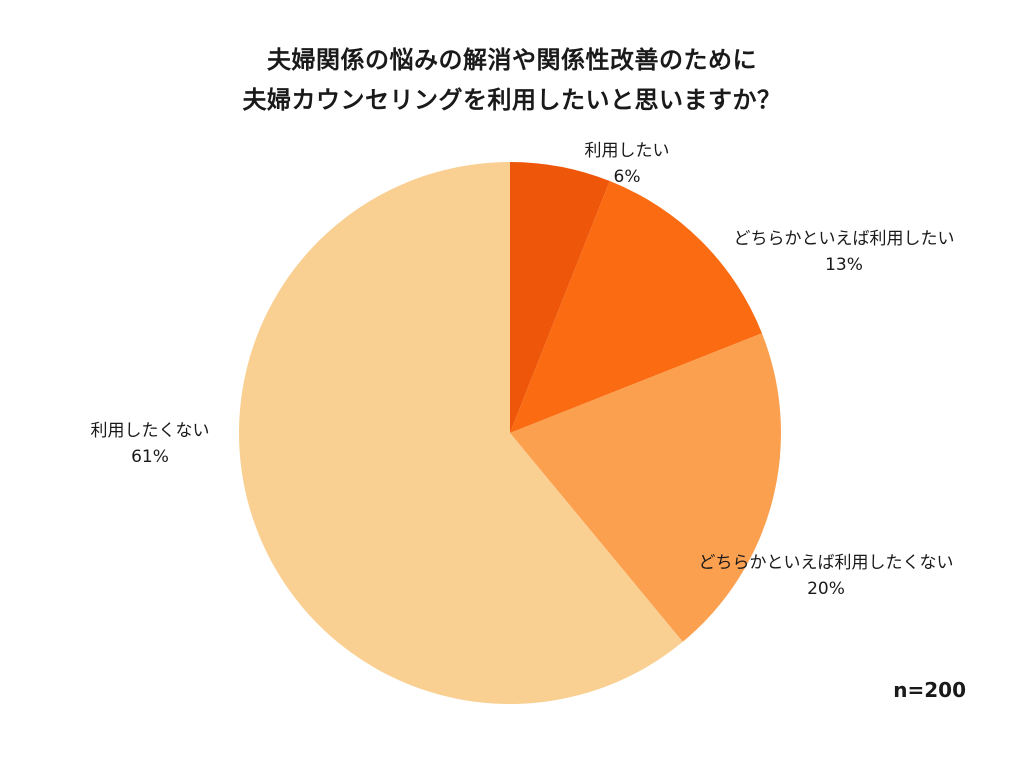  What do you see at coordinates (826, 576) in the screenshot?
I see `slice-label-somewhat-not-use: どちらかといえば利用したくない 20%` at bounding box center [826, 576].